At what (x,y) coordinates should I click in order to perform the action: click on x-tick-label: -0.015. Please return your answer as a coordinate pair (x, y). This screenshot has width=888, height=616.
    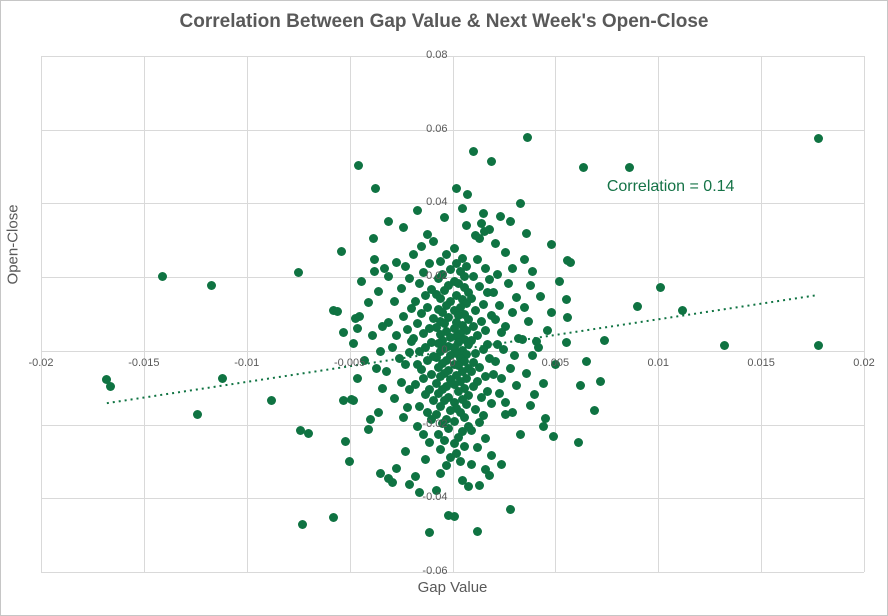
    Looking at the image, I should click on (144, 362).